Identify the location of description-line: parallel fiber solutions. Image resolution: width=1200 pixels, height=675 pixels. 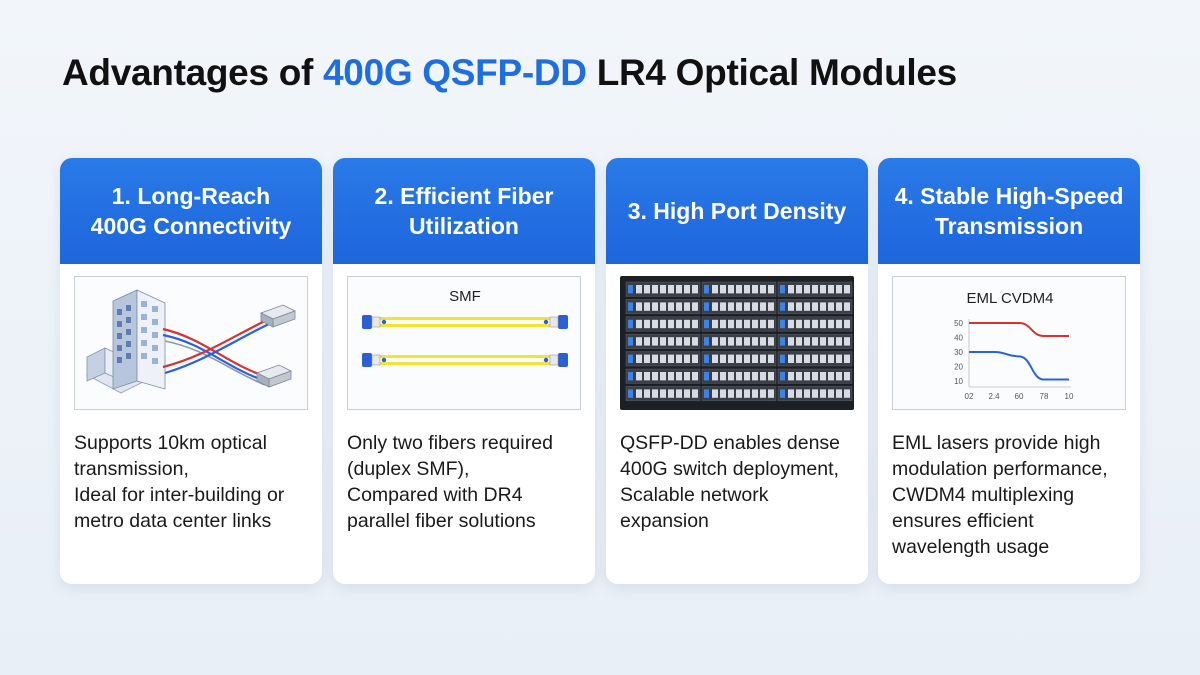
(441, 521).